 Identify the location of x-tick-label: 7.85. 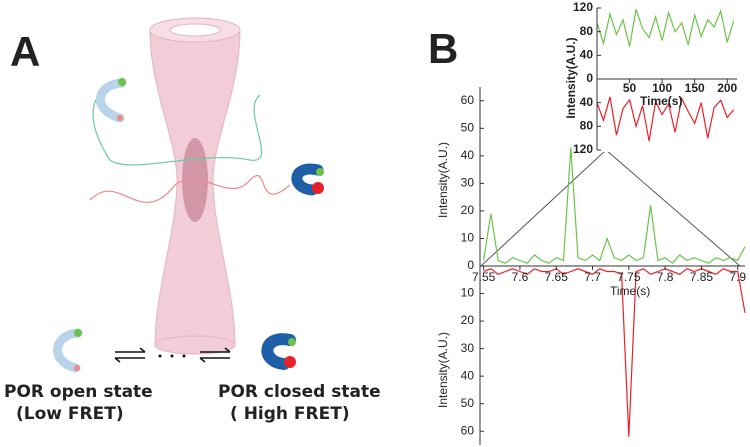
(702, 277).